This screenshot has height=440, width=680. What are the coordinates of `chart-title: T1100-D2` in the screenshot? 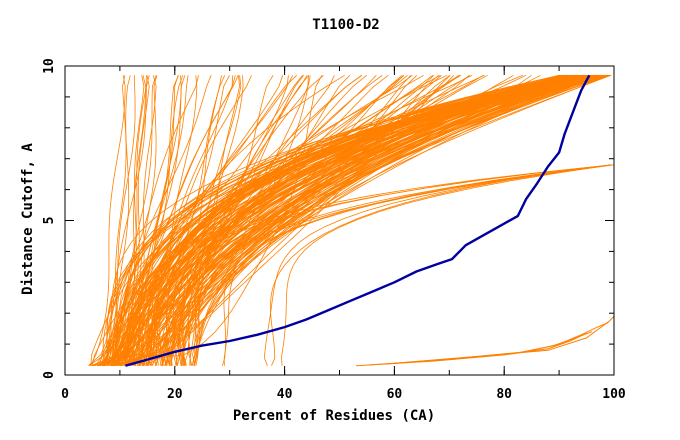 It's located at (345, 25).